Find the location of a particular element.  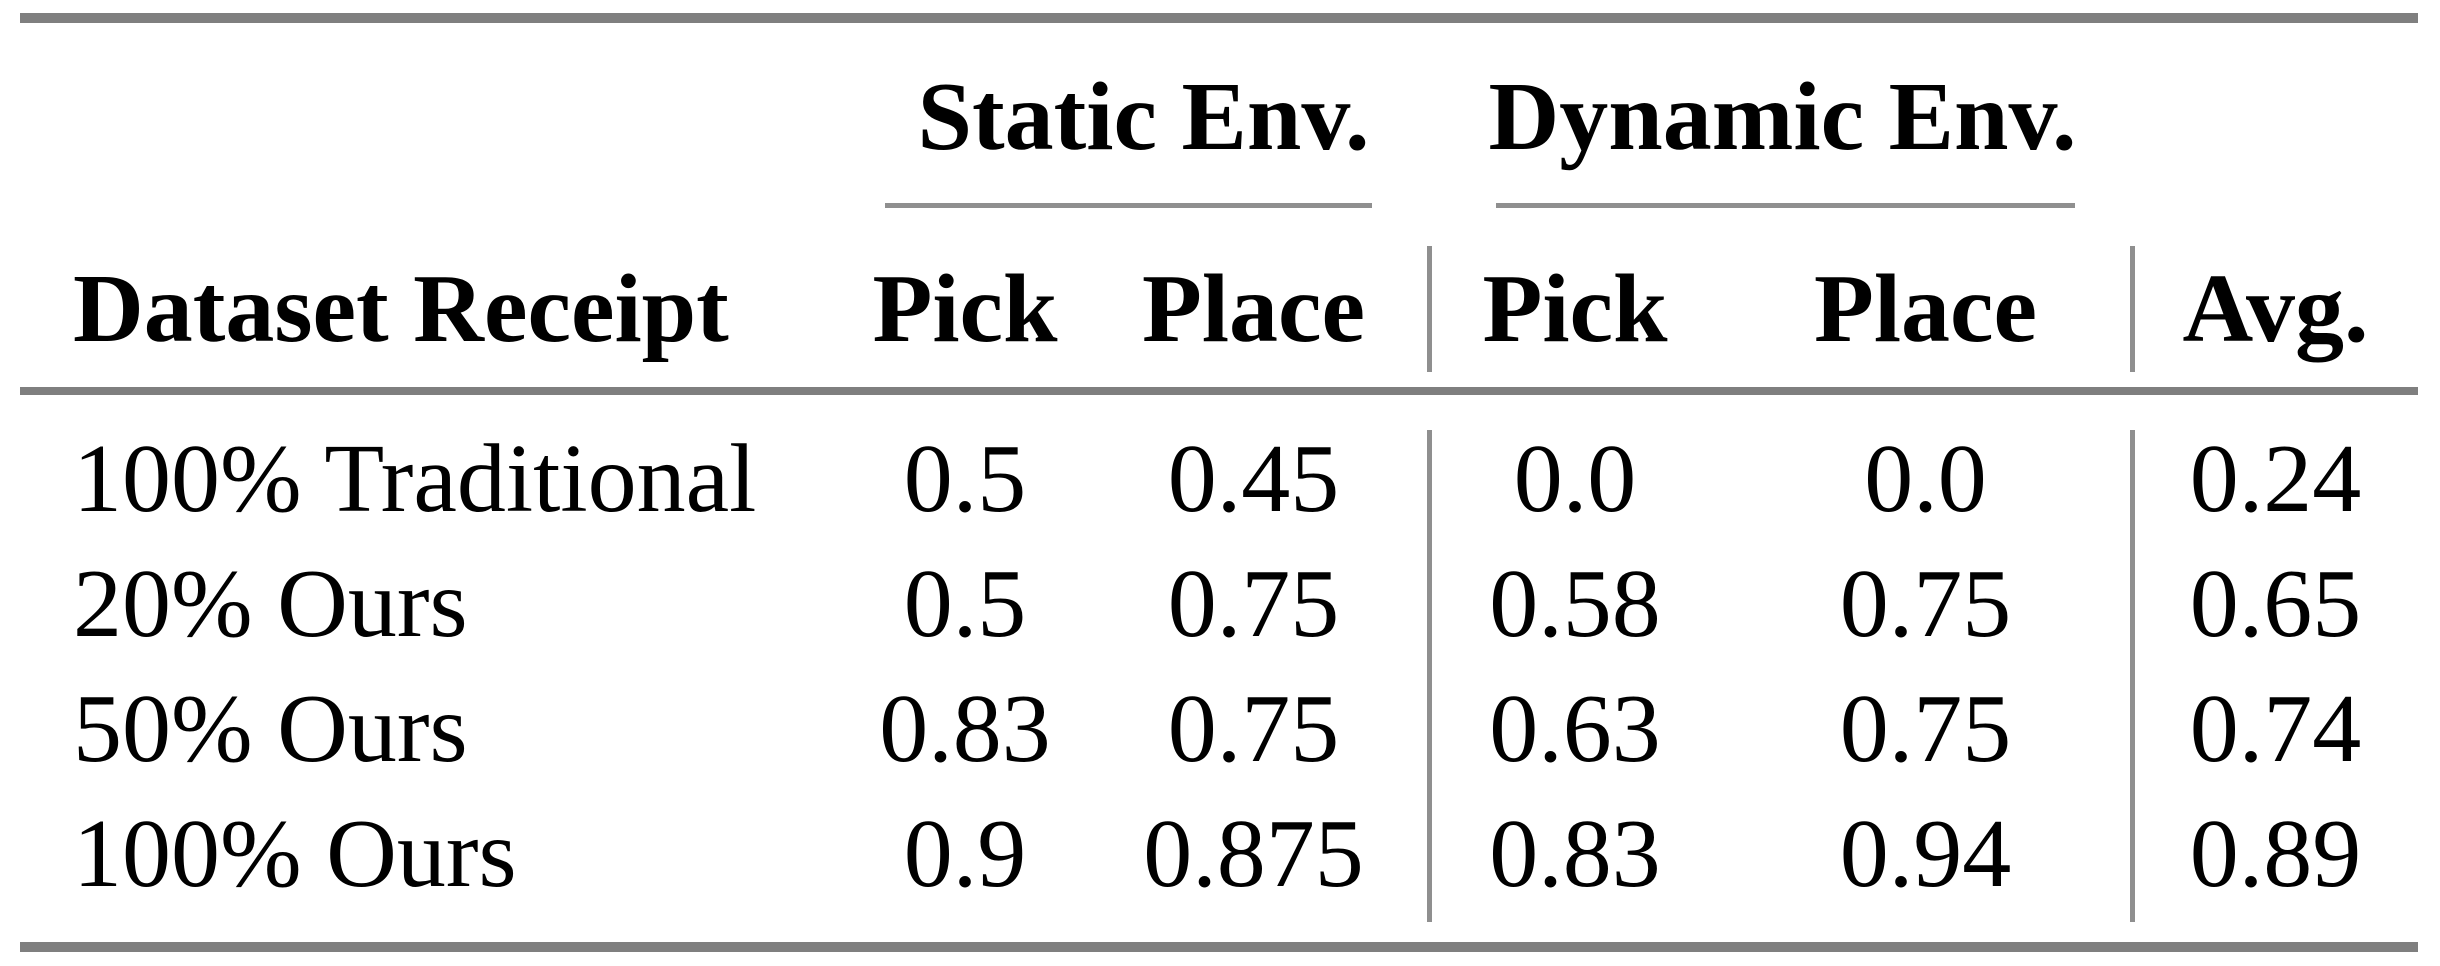

table-bottom-rule is located at coordinates (1219, 947).